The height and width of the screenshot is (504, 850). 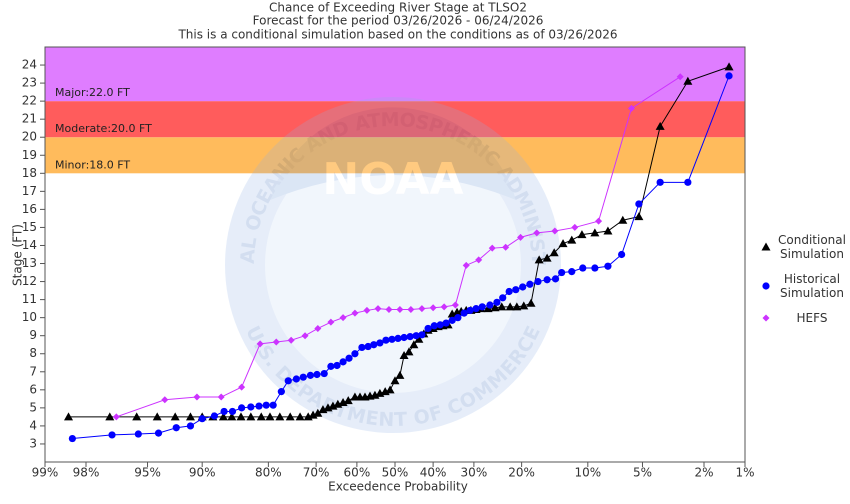 I want to click on y-tick-label: 13, so click(x=29, y=263).